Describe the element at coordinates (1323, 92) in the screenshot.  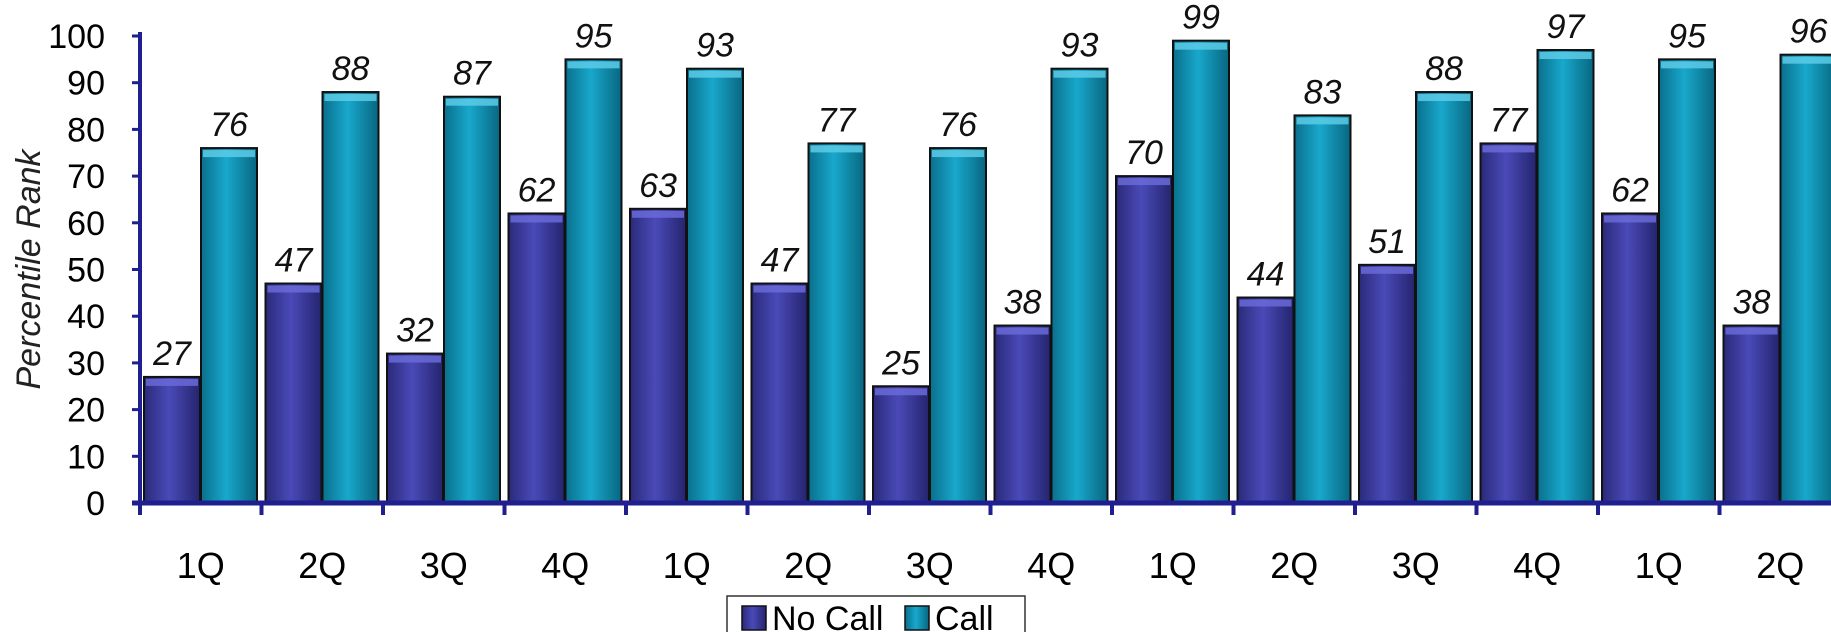
I see `data-label: 83` at that location.